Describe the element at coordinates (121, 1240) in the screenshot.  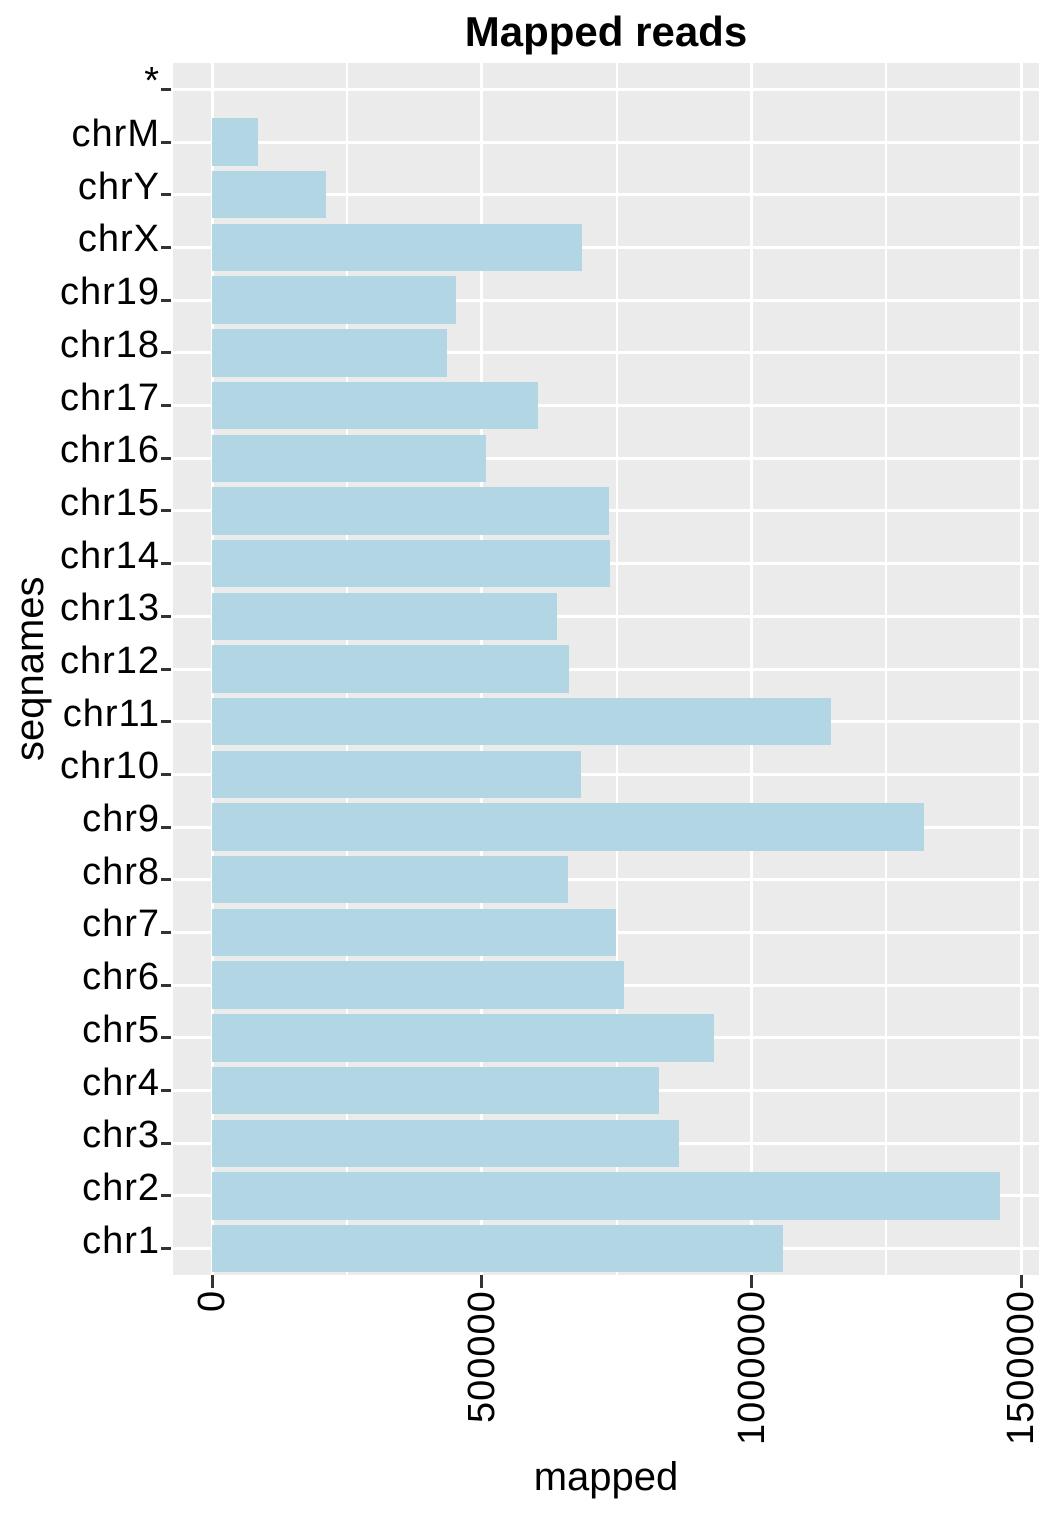
I see `y-tick-label: chr1` at that location.